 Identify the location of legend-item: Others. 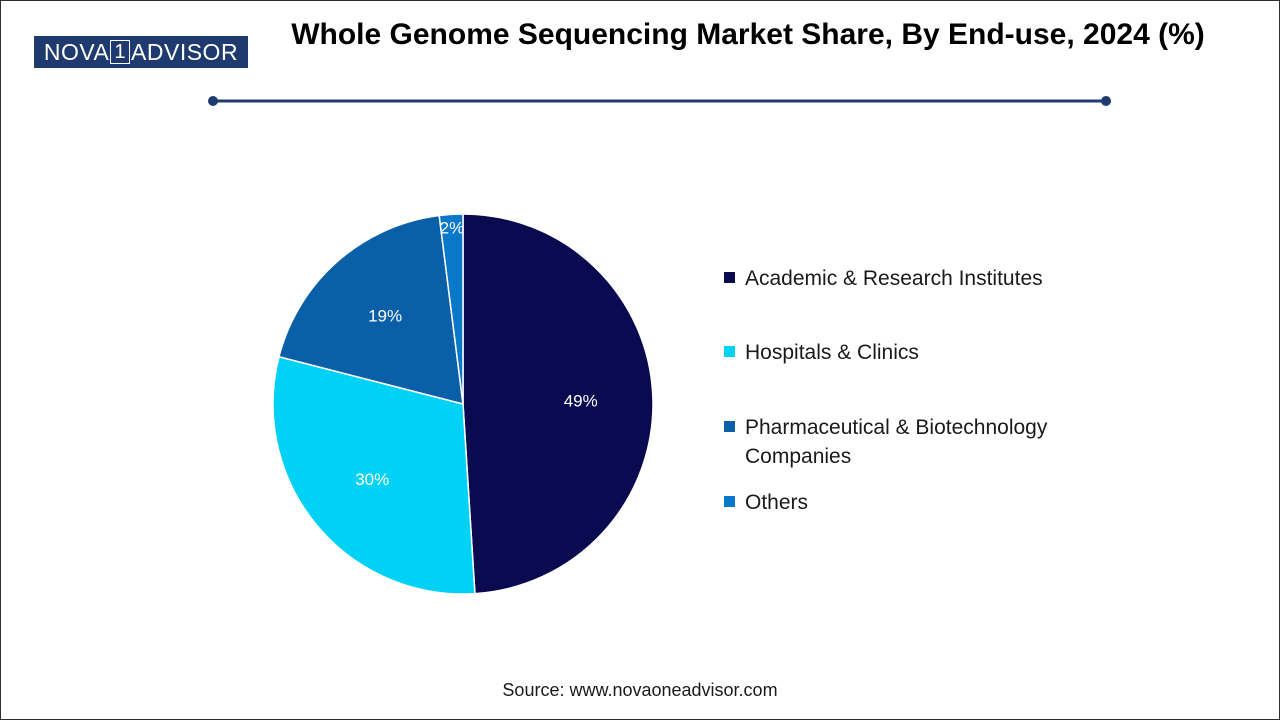
(934, 502).